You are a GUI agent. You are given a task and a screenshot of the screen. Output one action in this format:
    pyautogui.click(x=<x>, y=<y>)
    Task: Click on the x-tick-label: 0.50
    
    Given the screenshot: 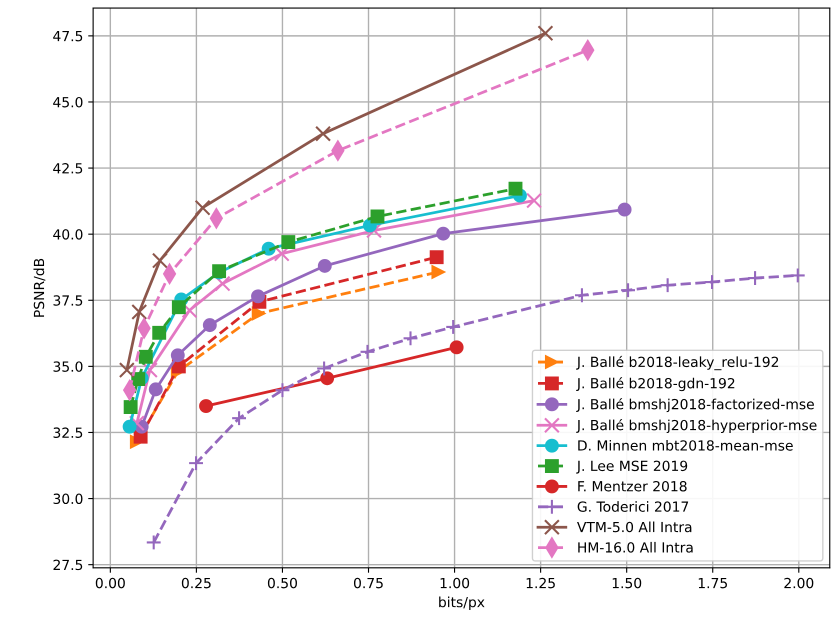 What is the action you would take?
    pyautogui.click(x=282, y=583)
    